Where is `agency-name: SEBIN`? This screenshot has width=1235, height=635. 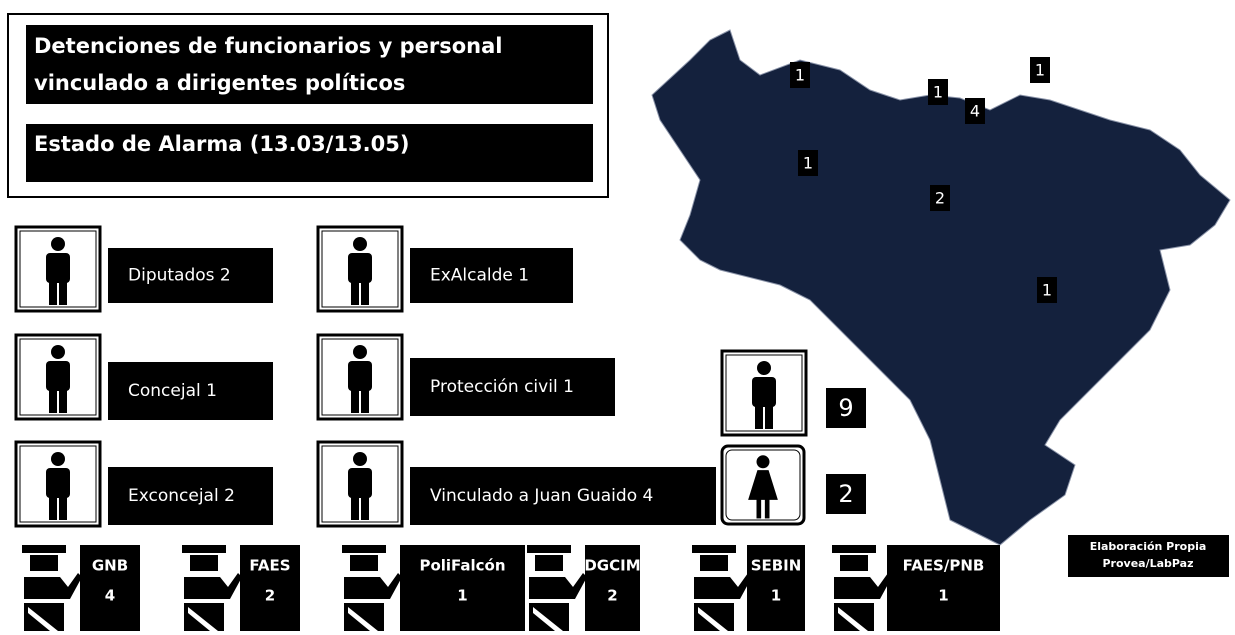 agency-name: SEBIN is located at coordinates (776, 566).